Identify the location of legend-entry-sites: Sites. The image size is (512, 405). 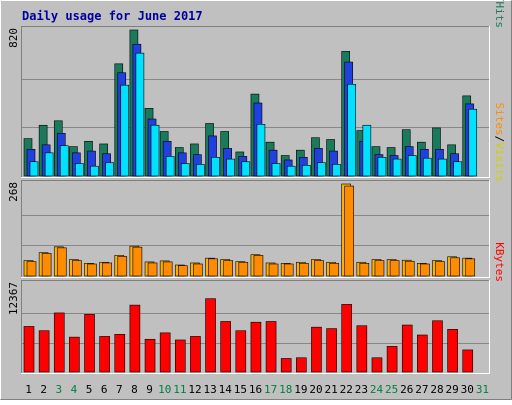
(499, 119).